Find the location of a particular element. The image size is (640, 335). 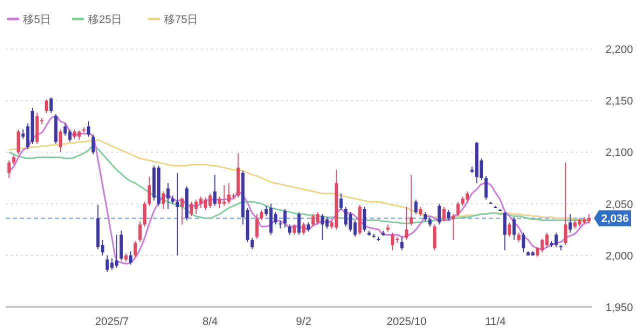

x-tick-label: 2025/10 is located at coordinates (406, 322).